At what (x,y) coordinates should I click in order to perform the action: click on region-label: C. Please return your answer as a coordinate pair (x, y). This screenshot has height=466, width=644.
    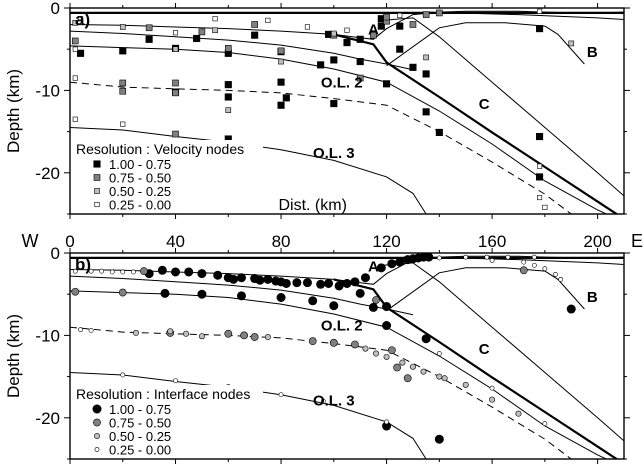
    Looking at the image, I should click on (484, 104).